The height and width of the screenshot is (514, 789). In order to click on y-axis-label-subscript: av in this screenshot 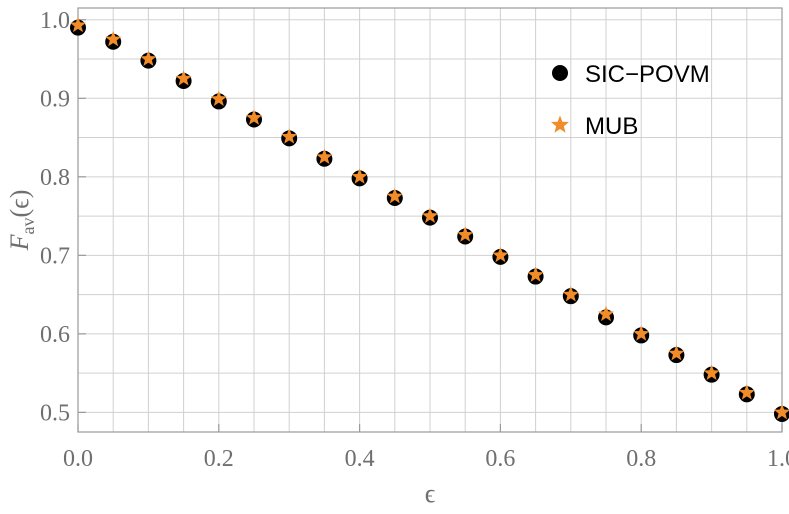, I will do `click(28, 225)`.